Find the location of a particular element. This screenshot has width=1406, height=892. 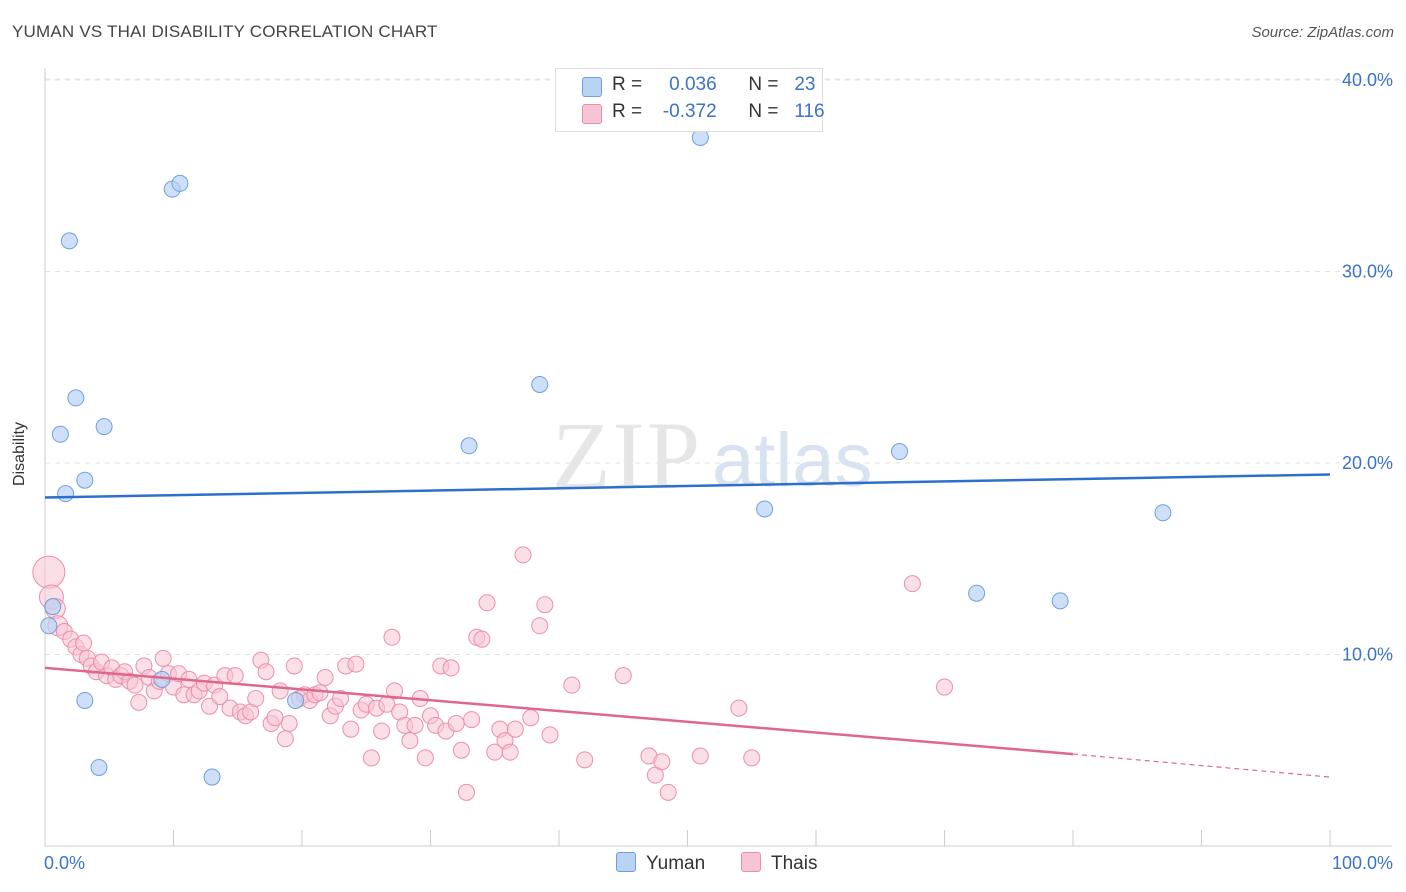

yuman-n-value: 23 is located at coordinates (805, 84).